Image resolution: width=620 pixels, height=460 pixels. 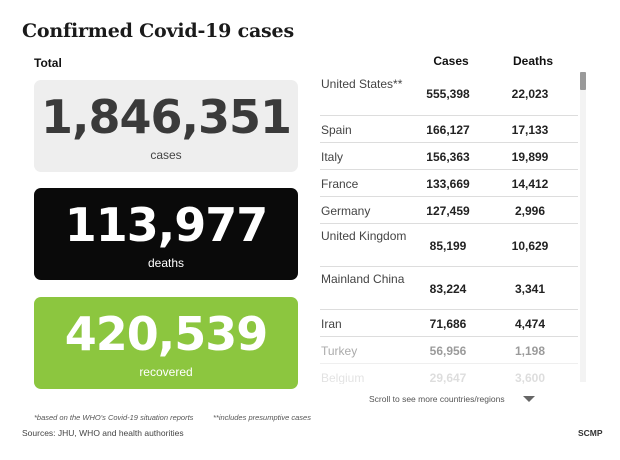 I want to click on table-row: France 133,669 14,412, so click(x=449, y=183).